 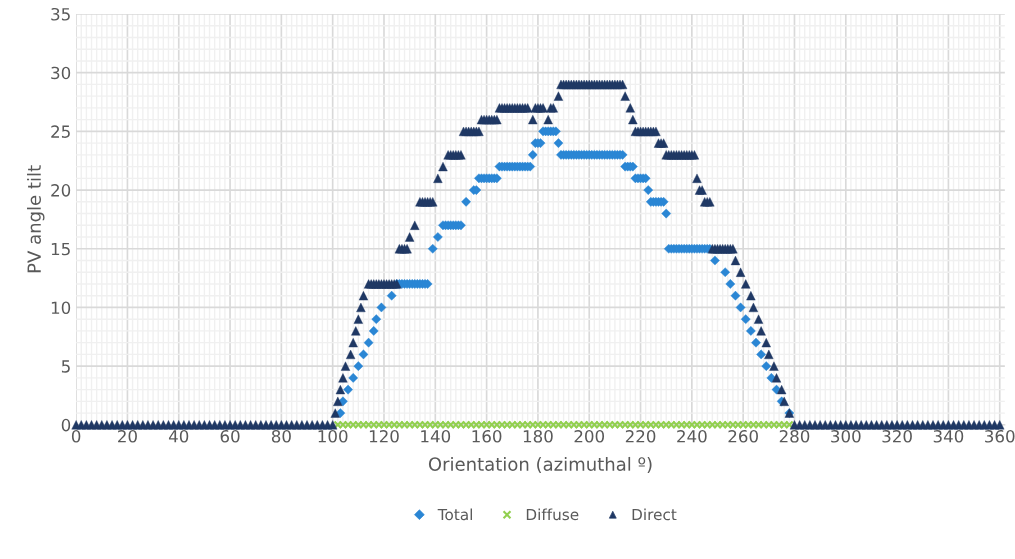 I want to click on x-tick-label: 300, so click(x=846, y=436).